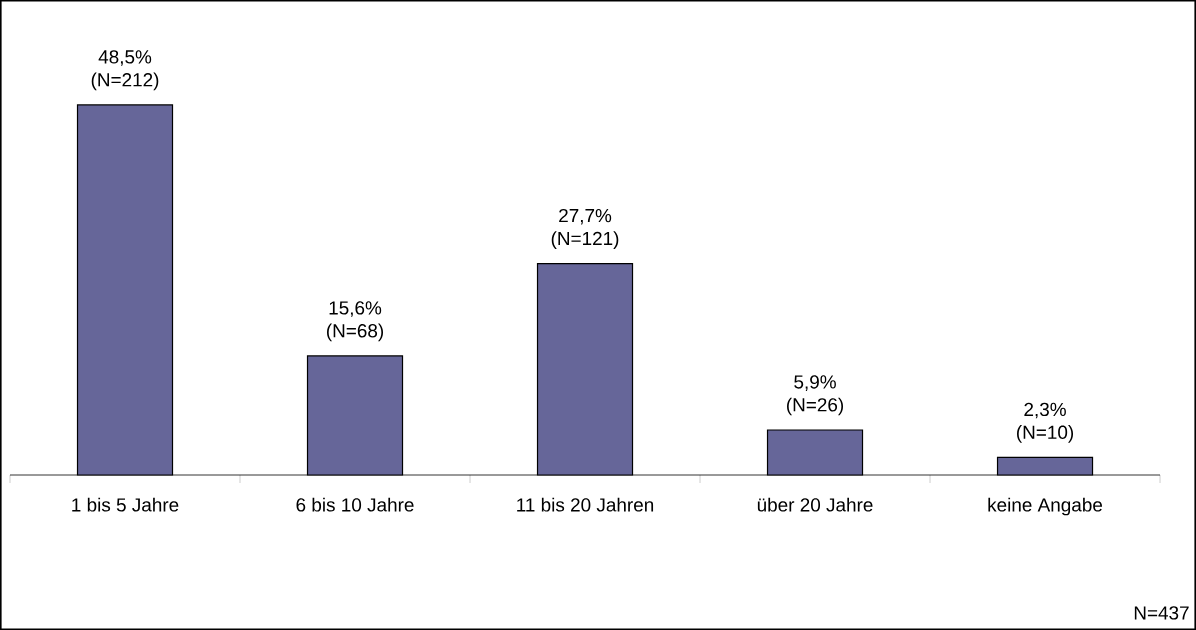 This screenshot has width=1196, height=630. Describe the element at coordinates (355, 321) in the screenshot. I see `data-label: 15,6% (N=68)` at that location.